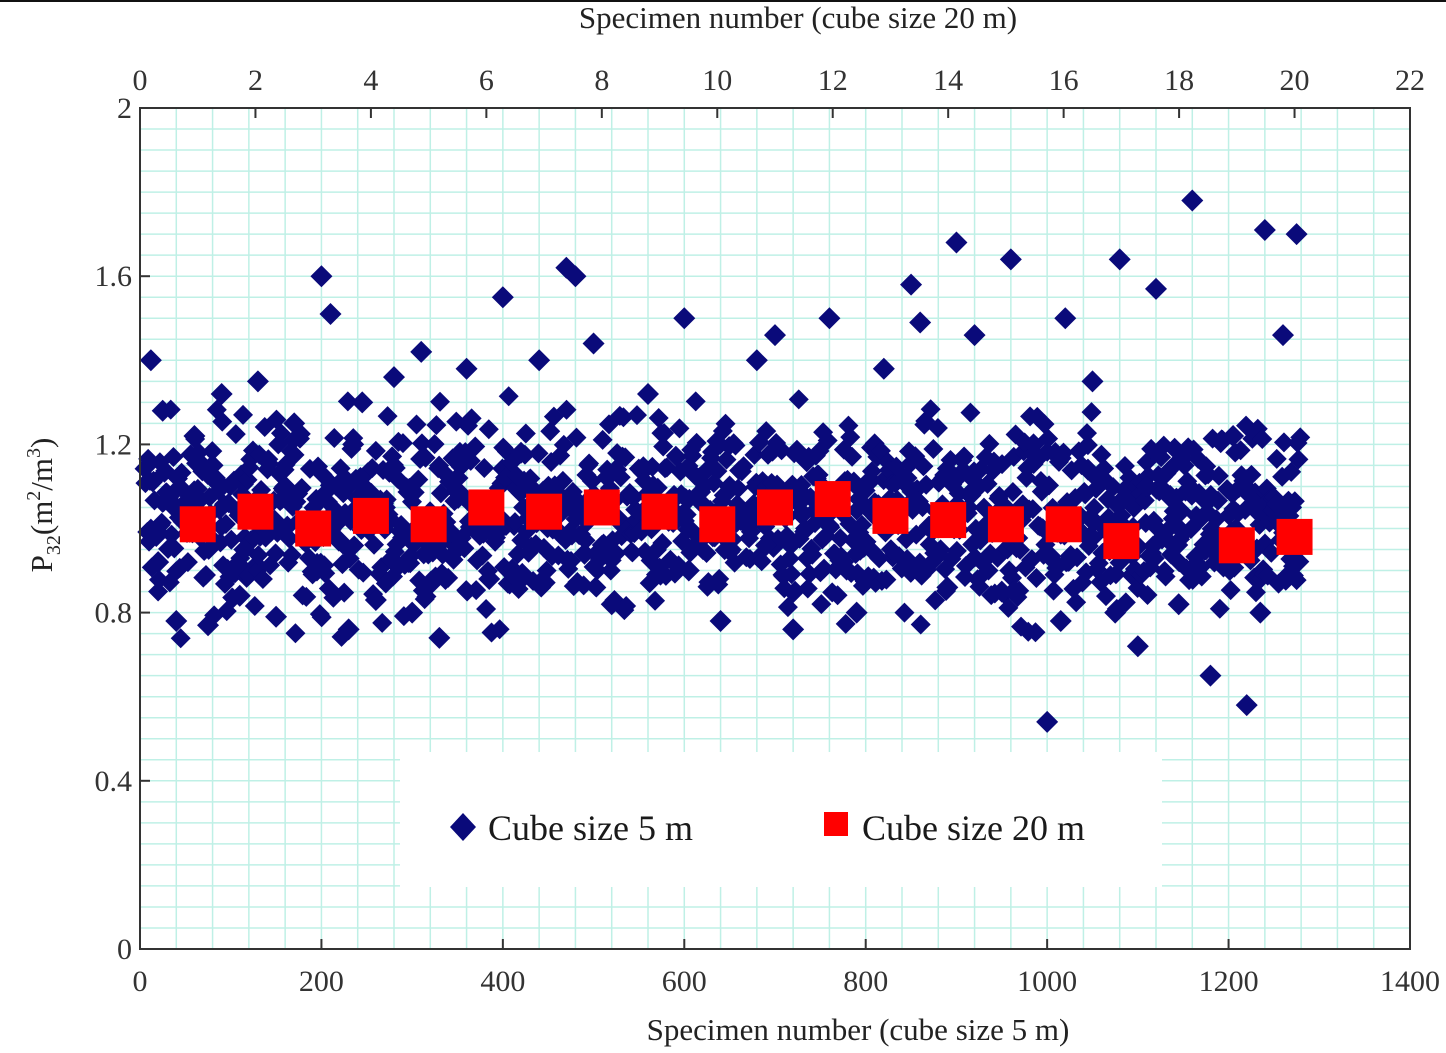 The image size is (1446, 1053). I want to click on x-axis-bottom: 0 200 400 600 800 1000 1200 1400, so click(786, 968).